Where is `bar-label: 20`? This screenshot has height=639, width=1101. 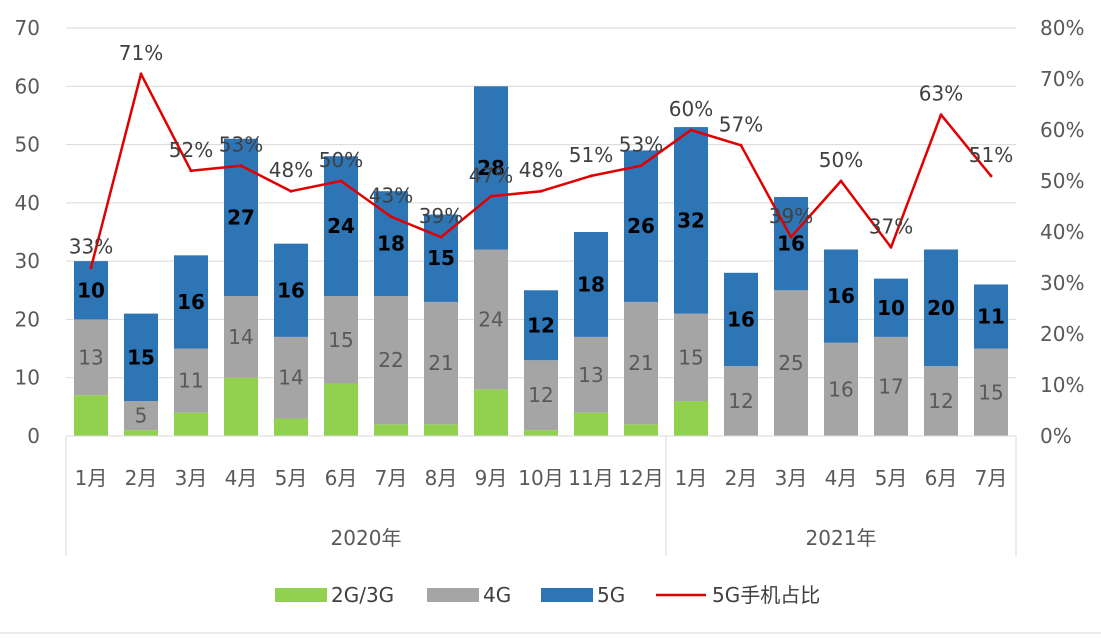 bar-label: 20 is located at coordinates (941, 308).